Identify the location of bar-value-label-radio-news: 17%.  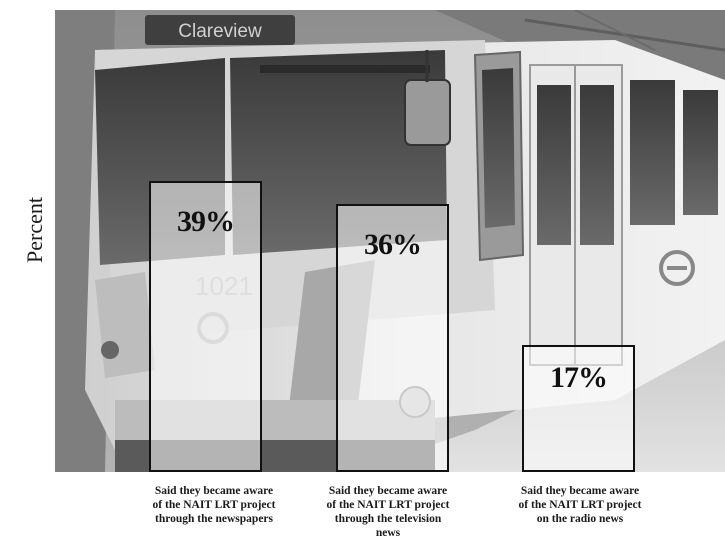
(579, 378).